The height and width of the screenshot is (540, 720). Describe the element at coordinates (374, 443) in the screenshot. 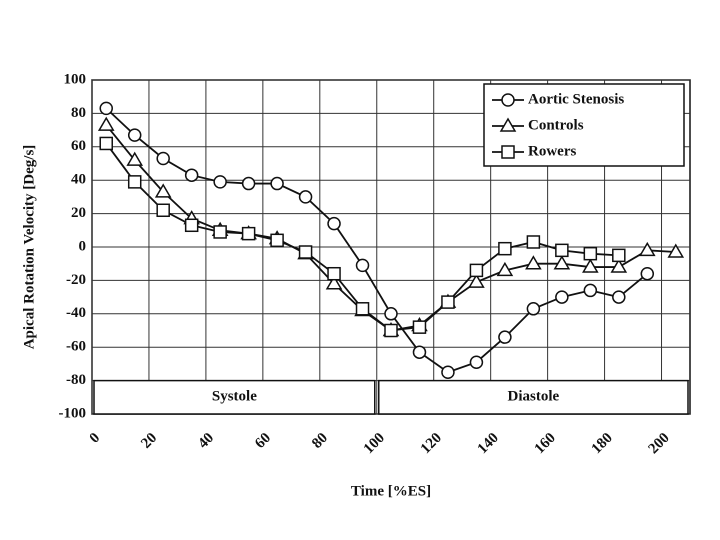

I see `x-tick-label: 100` at that location.